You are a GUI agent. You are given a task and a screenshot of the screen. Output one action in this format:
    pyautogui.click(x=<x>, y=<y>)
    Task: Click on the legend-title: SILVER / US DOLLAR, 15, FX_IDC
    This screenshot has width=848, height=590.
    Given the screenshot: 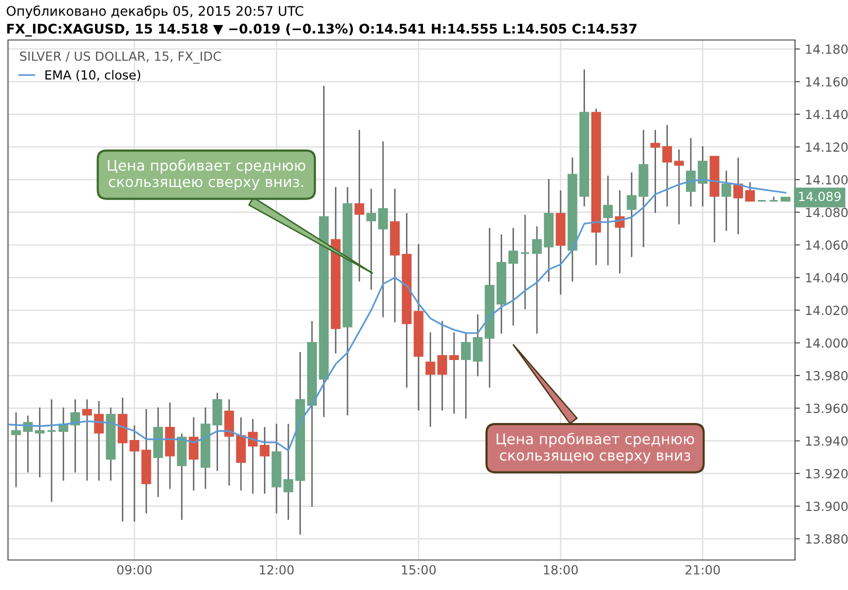 What is the action you would take?
    pyautogui.click(x=120, y=57)
    